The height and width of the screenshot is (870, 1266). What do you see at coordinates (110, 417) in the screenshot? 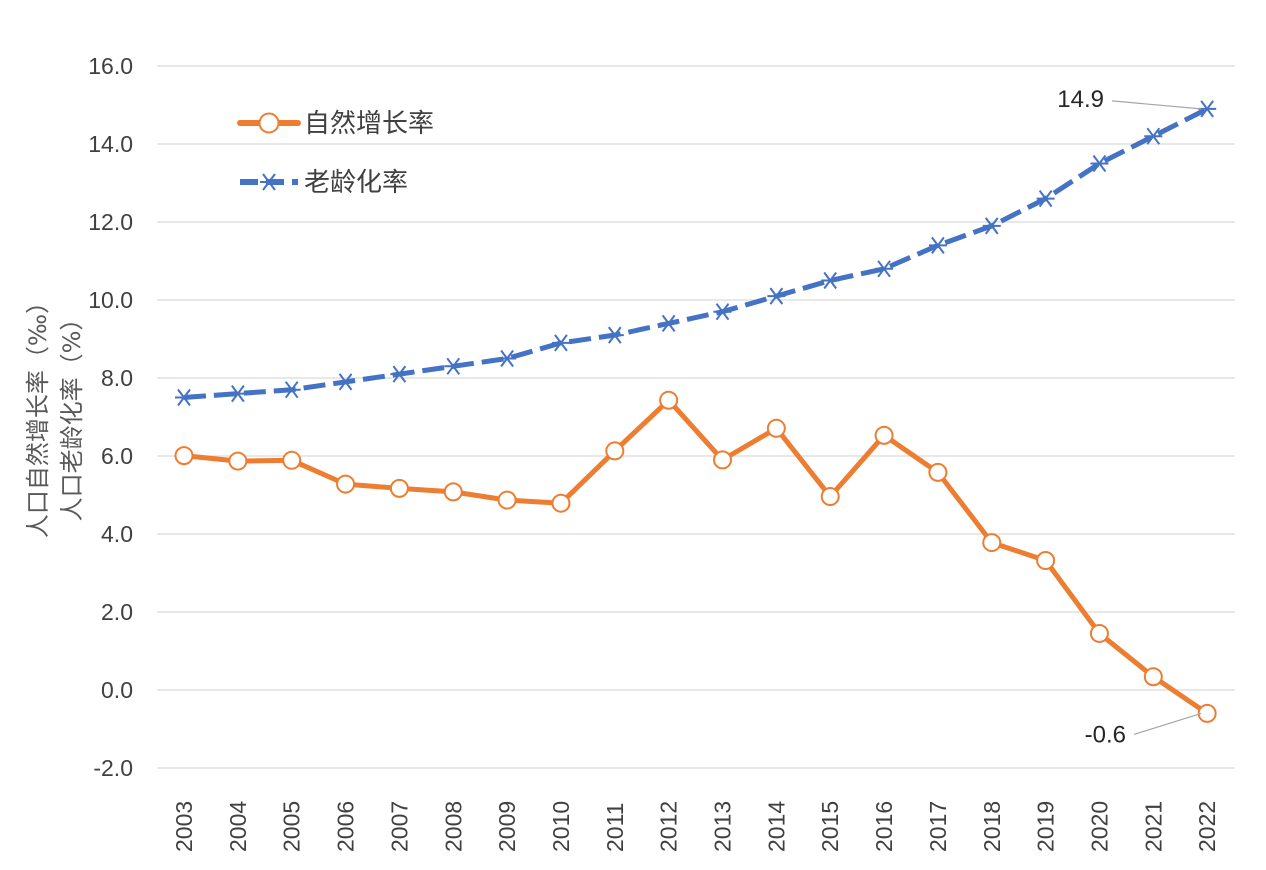
I see `y-axis-tick-labels: 16.0 14.0 12.0 10.0 8.0 6.0 4.0 2.0 0.0 -2.0` at bounding box center [110, 417].